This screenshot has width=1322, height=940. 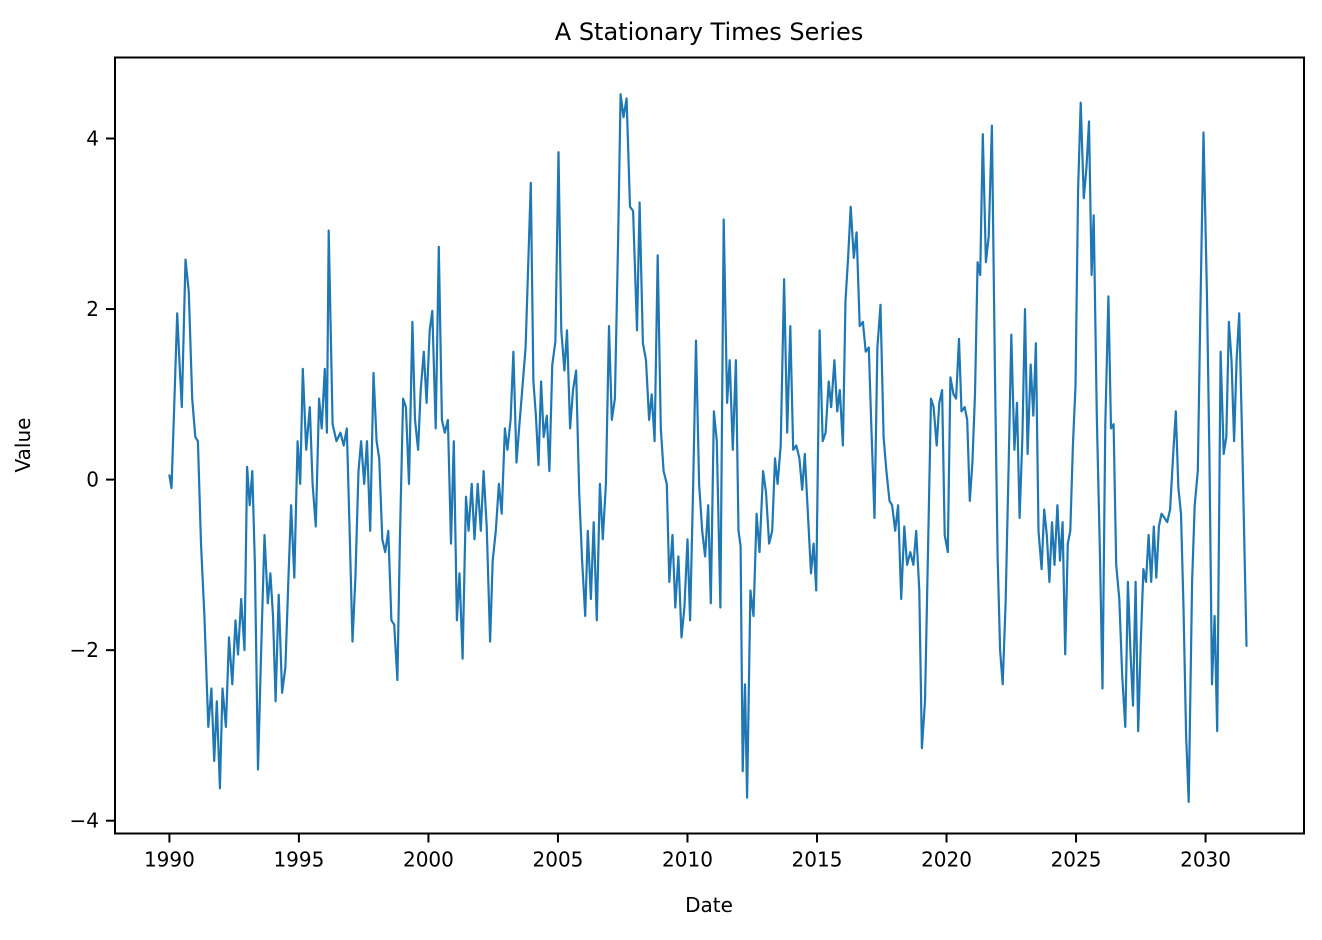 I want to click on y-tick-label: 2, so click(x=92, y=309).